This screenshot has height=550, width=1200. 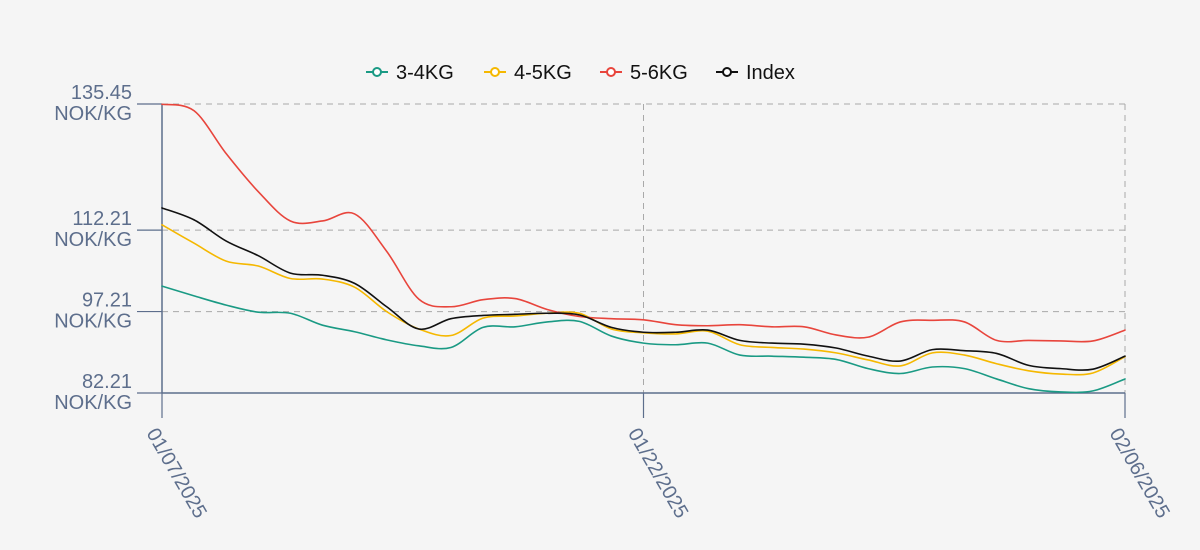 I want to click on y-tick-value: 135.45, so click(x=101, y=93).